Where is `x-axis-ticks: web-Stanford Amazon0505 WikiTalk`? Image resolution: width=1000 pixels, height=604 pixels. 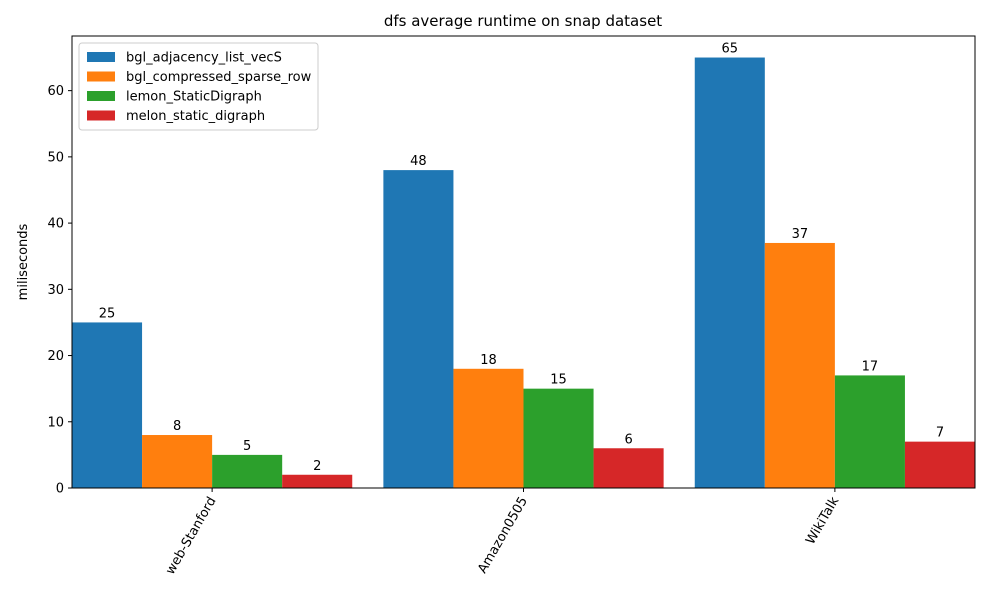
x-axis-ticks: web-Stanford Amazon0505 WikiTalk is located at coordinates (503, 533).